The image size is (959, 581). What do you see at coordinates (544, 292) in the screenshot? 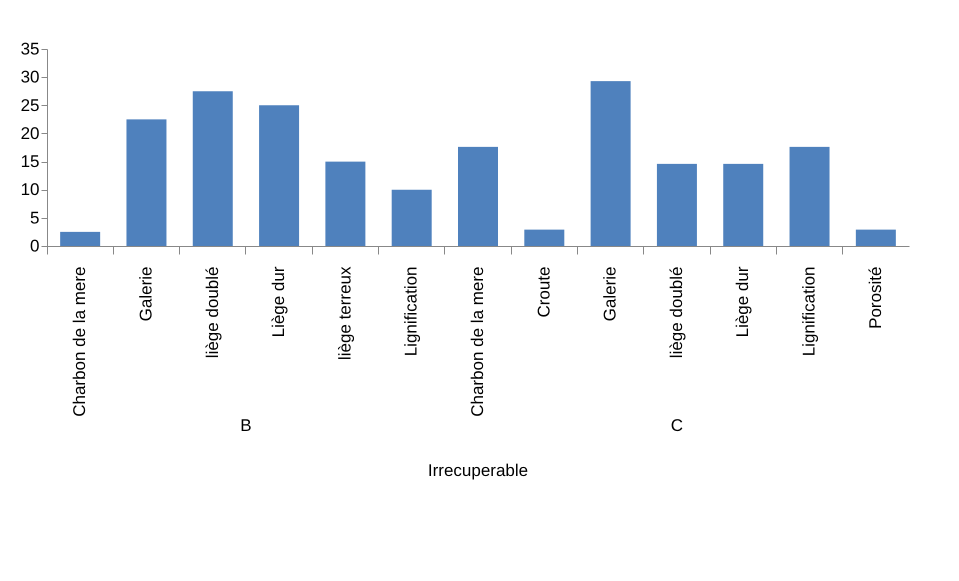
I see `x-tick-label: Croute` at bounding box center [544, 292].